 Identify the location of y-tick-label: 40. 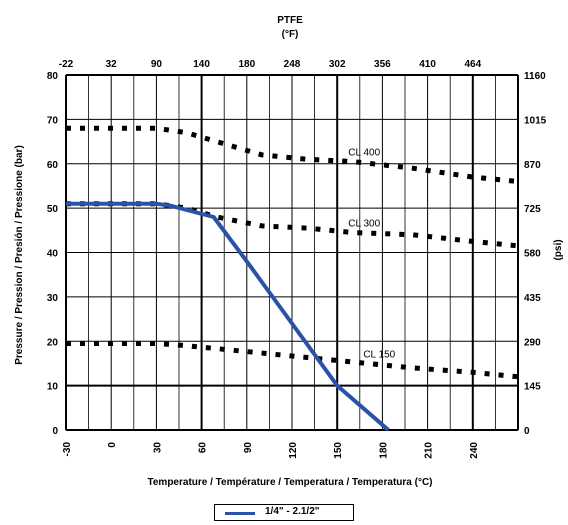
(53, 254).